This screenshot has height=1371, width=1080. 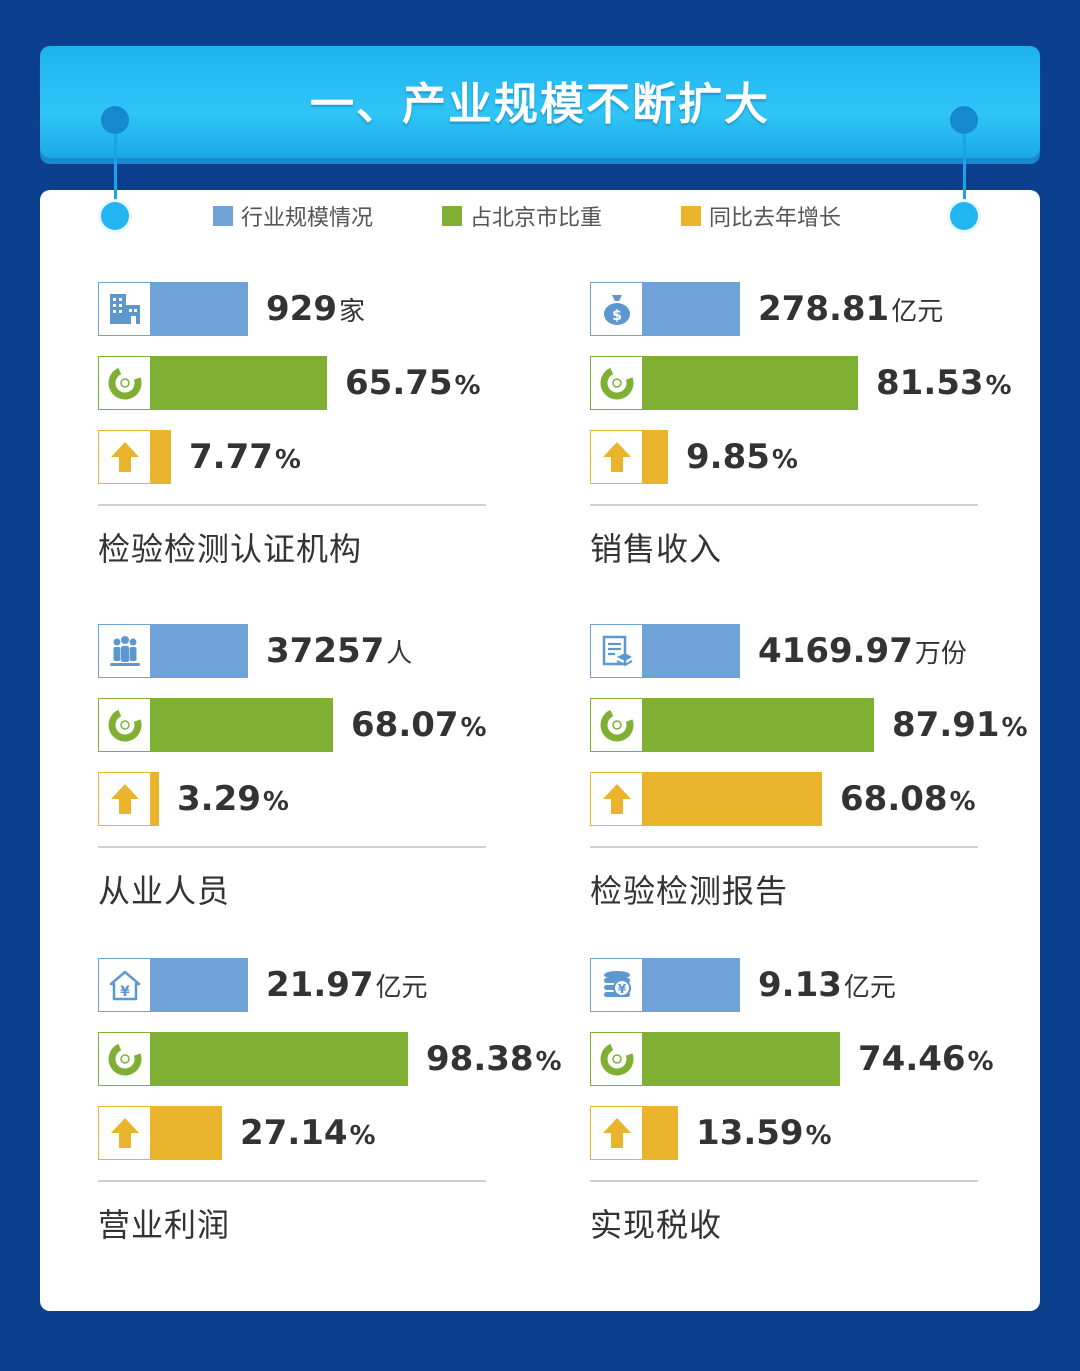 What do you see at coordinates (946, 725) in the screenshot?
I see `share-value-label-number: 87.91` at bounding box center [946, 725].